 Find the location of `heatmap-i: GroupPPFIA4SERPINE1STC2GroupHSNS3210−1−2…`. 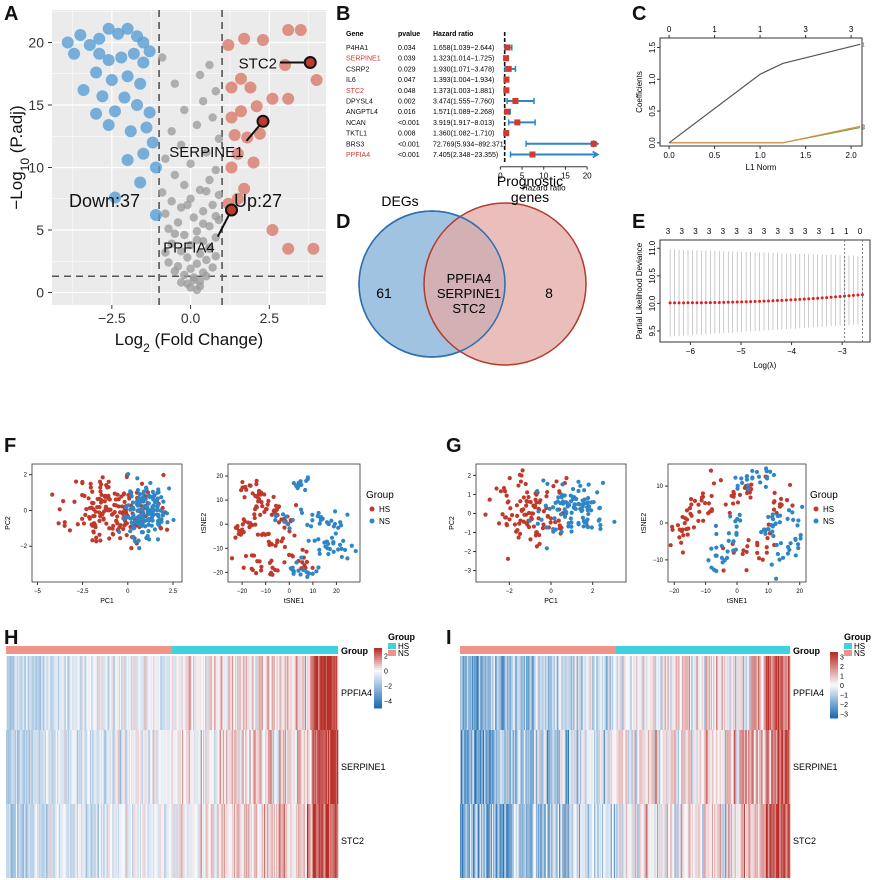

heatmap-i: GroupPPFIA4SERPINE1STC2GroupHSNS3210−1−2… is located at coordinates (665, 755).